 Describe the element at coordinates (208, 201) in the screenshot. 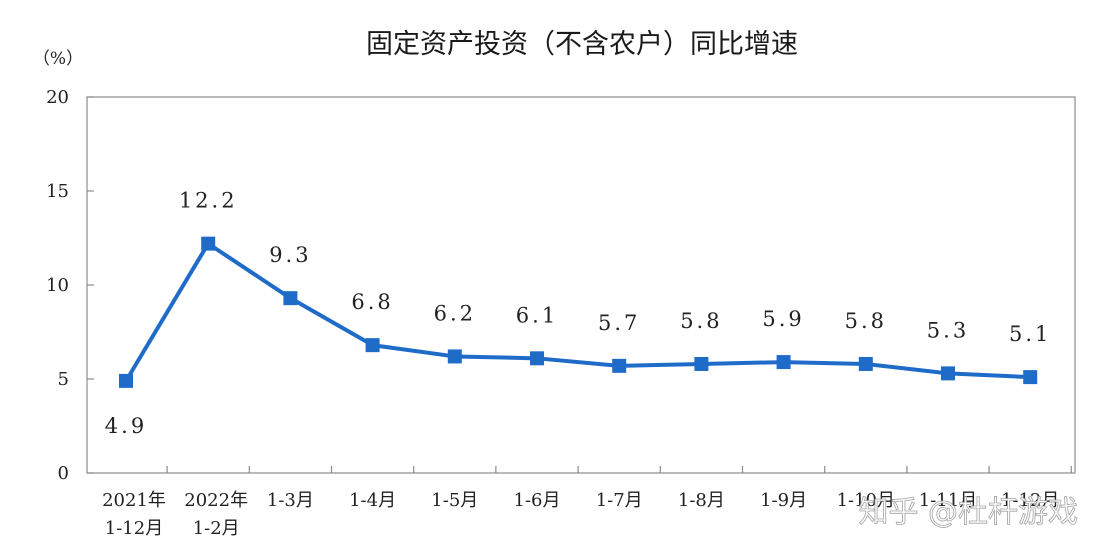

I see `data-label: 12.2` at that location.